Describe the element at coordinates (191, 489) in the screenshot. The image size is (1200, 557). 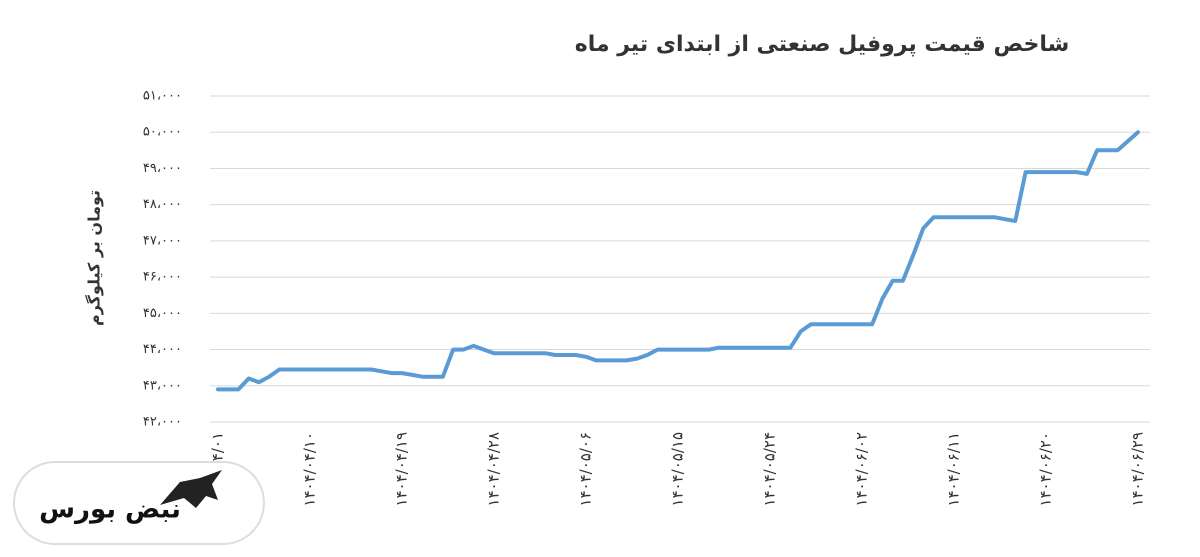
I see `logo-bull` at that location.